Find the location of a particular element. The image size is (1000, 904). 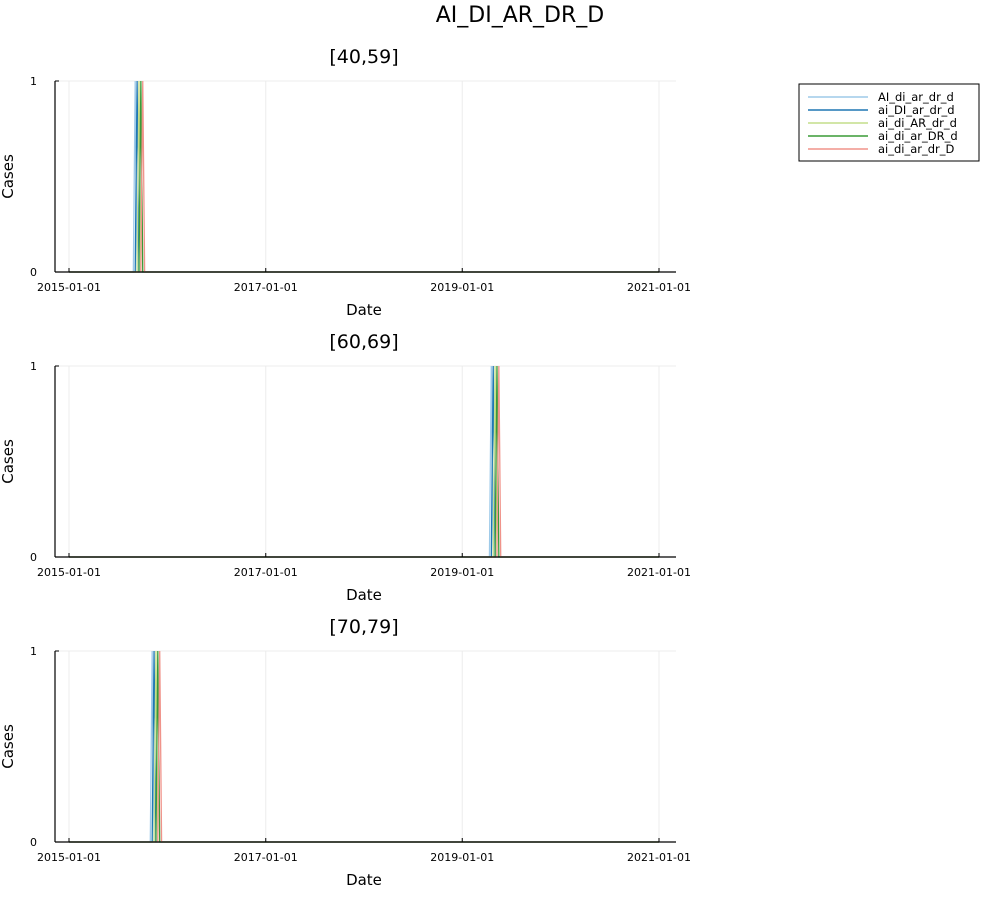

legend-label: ai_DI_ar_dr_d is located at coordinates (916, 110).